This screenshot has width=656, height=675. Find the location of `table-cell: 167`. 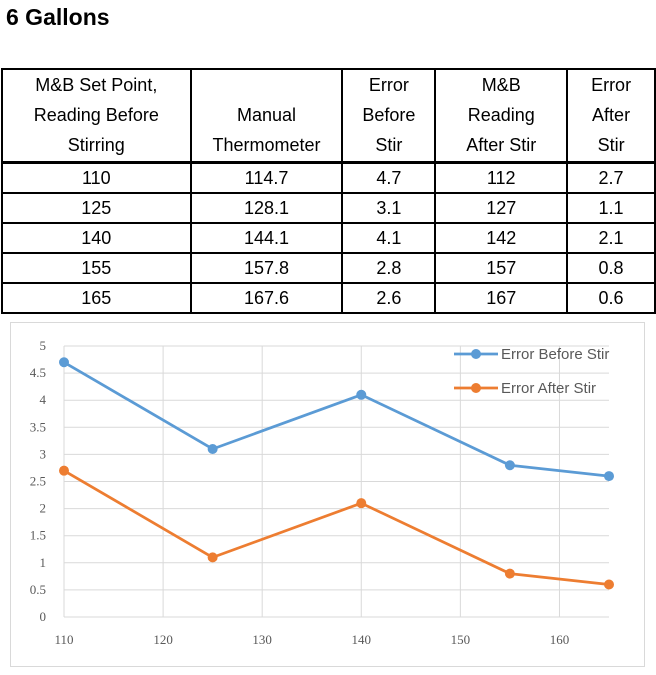

table-cell: 167 is located at coordinates (501, 298).